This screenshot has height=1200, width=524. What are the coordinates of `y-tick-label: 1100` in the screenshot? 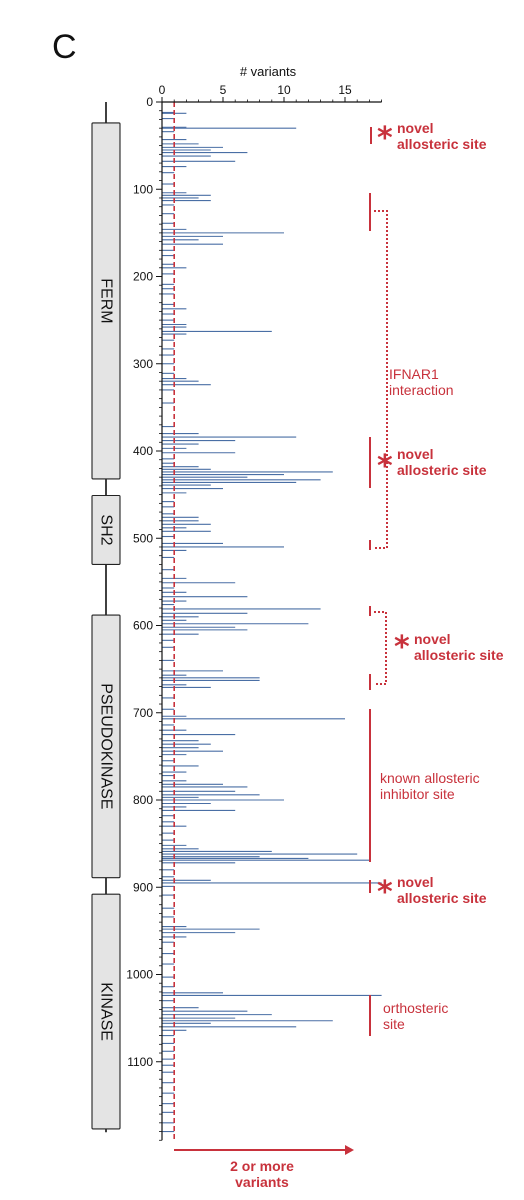 It's located at (140, 1062).